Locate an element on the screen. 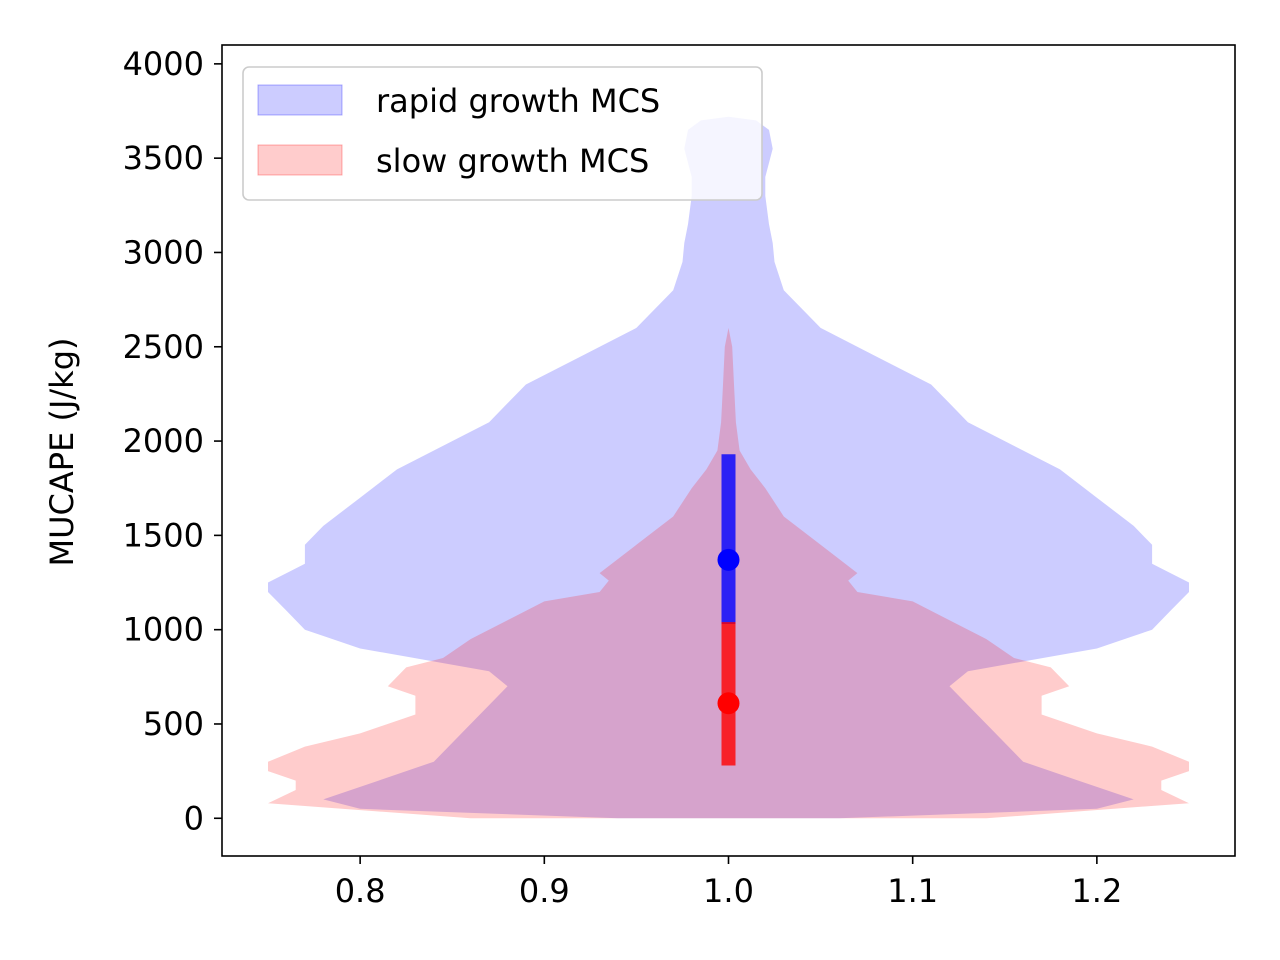 This screenshot has width=1280, height=960. x-tick-label: 0.8 is located at coordinates (360, 891).